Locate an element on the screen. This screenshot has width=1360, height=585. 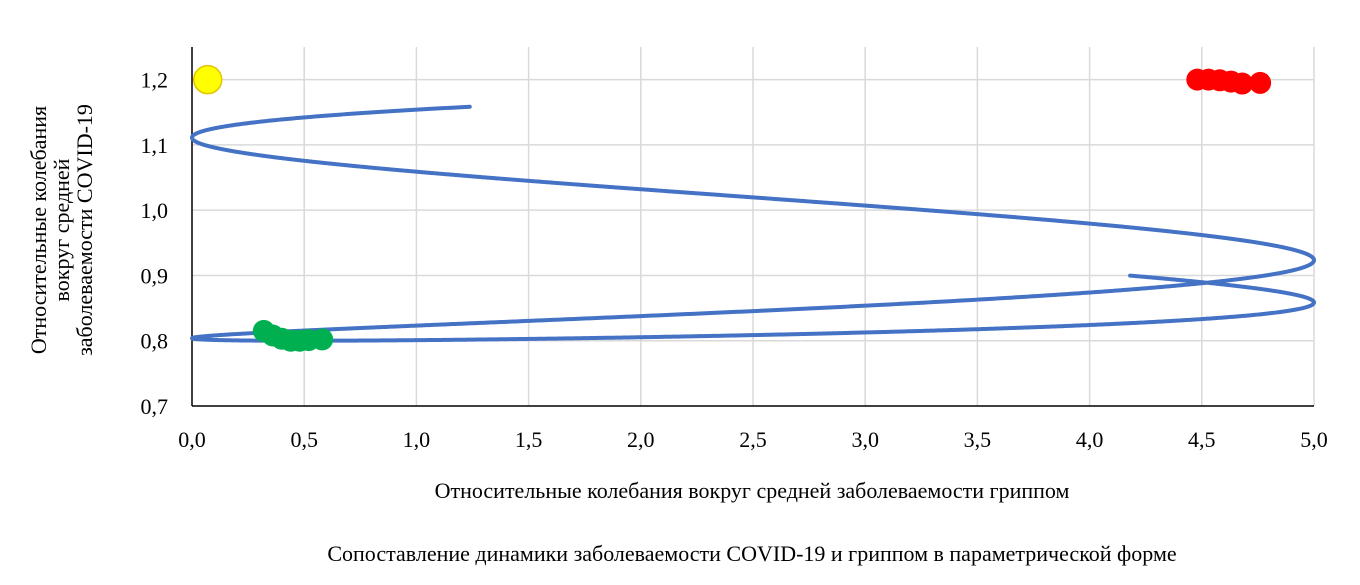
x-tick-label: 3,0 is located at coordinates (865, 439).